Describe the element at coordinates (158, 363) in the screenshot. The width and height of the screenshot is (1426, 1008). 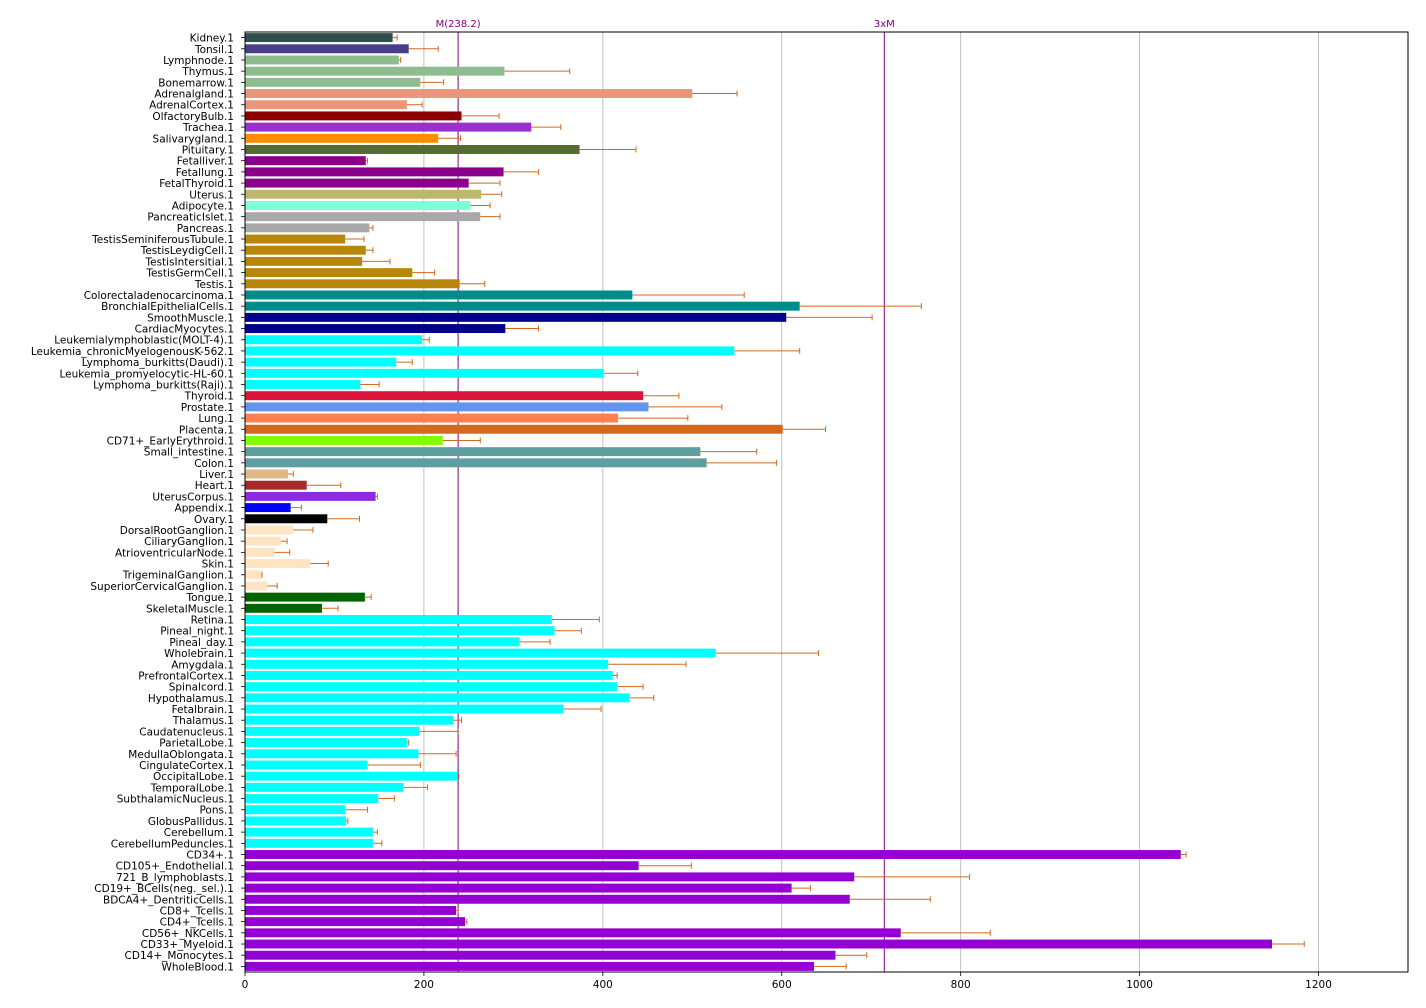
I see `category-label: Lymphoma_burkitts(Daudi).1` at that location.